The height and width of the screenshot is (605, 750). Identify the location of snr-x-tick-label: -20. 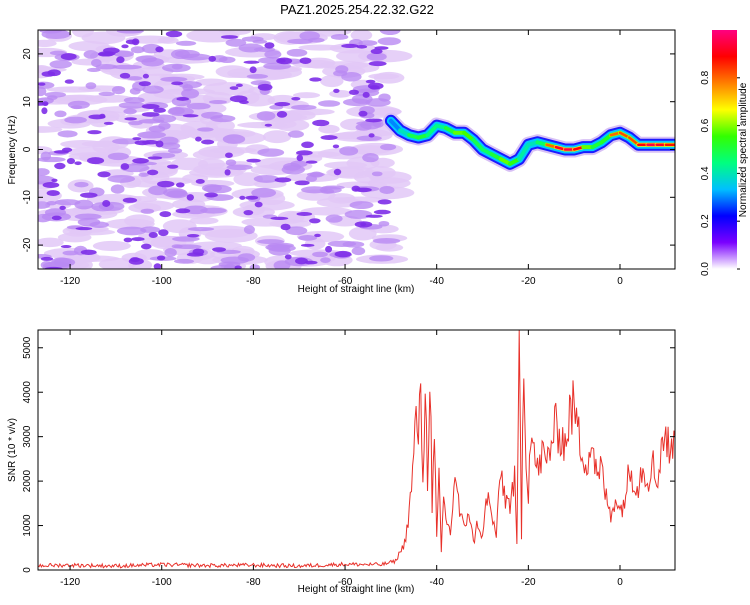
(528, 582).